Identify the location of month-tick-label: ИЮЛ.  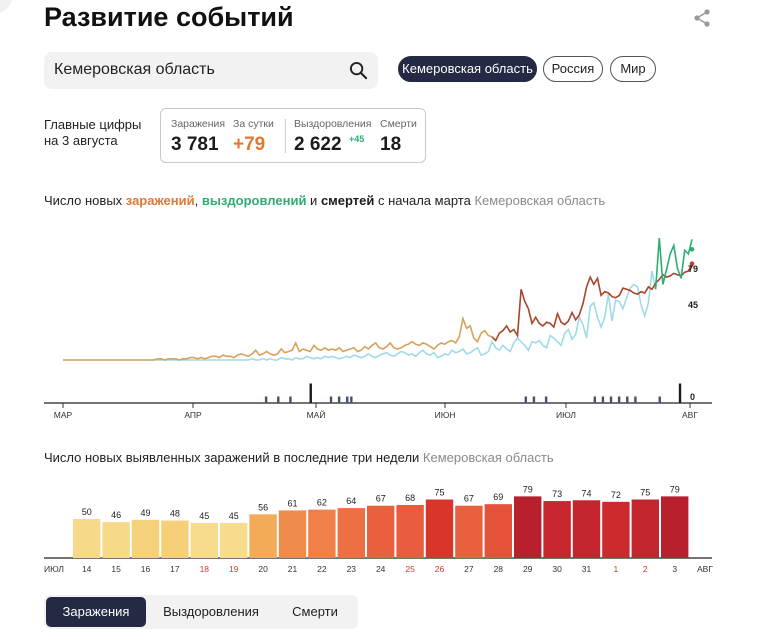
(566, 415).